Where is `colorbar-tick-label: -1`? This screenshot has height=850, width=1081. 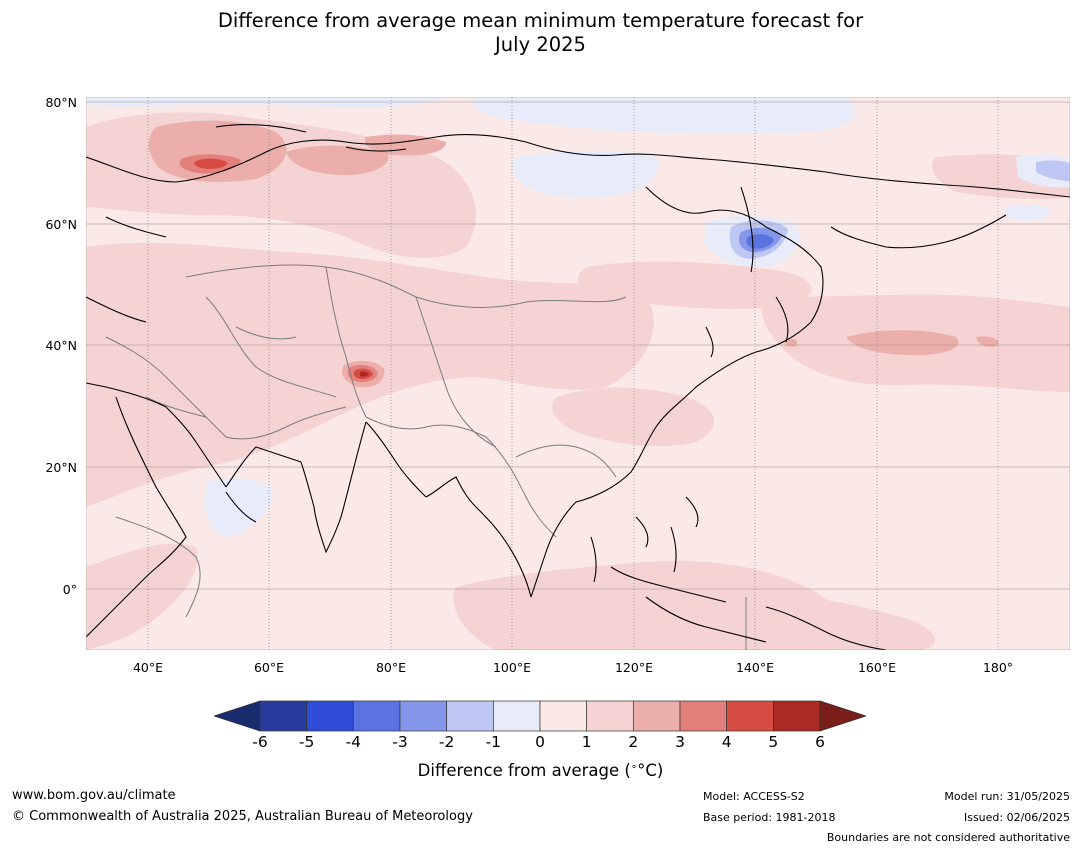 colorbar-tick-label: -1 is located at coordinates (493, 742).